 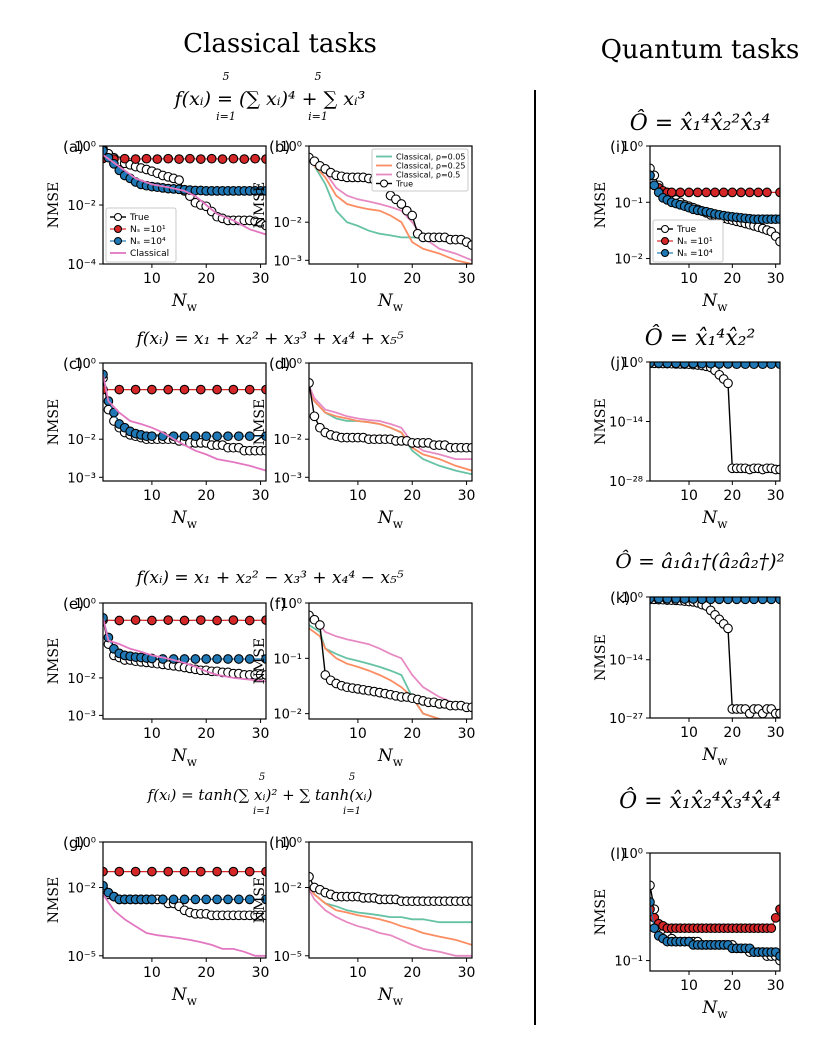 What do you see at coordinates (184, 519) in the screenshot?
I see `xlabel-c: Nw` at bounding box center [184, 519].